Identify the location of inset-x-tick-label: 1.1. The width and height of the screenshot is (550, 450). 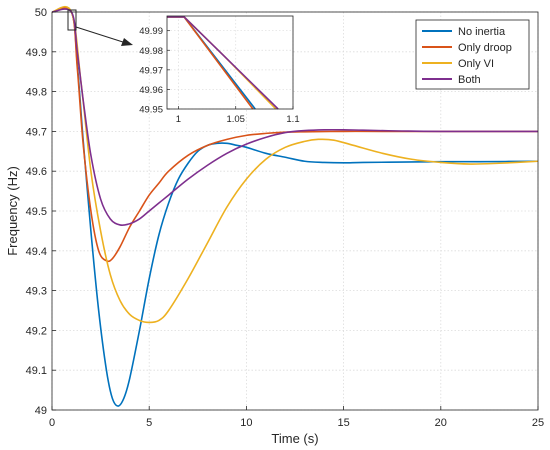
(292, 119).